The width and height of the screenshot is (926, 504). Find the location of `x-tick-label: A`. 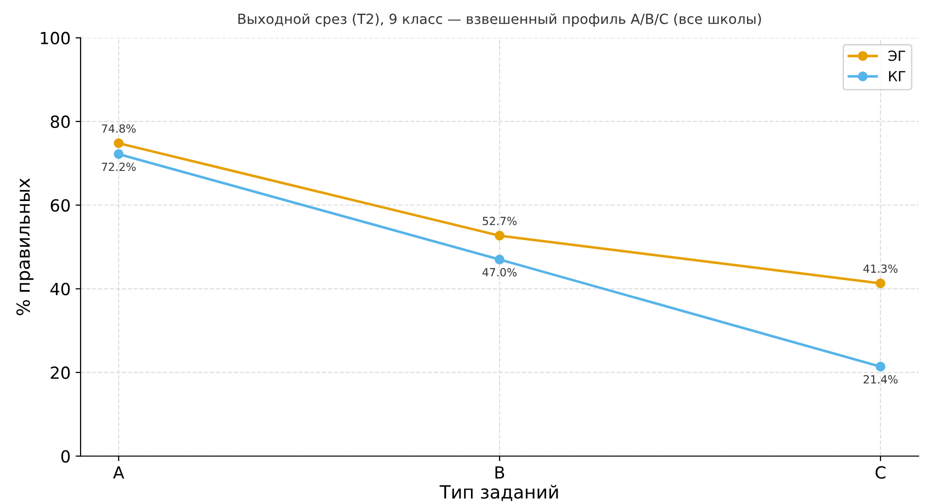

x-tick-label: A is located at coordinates (118, 472).